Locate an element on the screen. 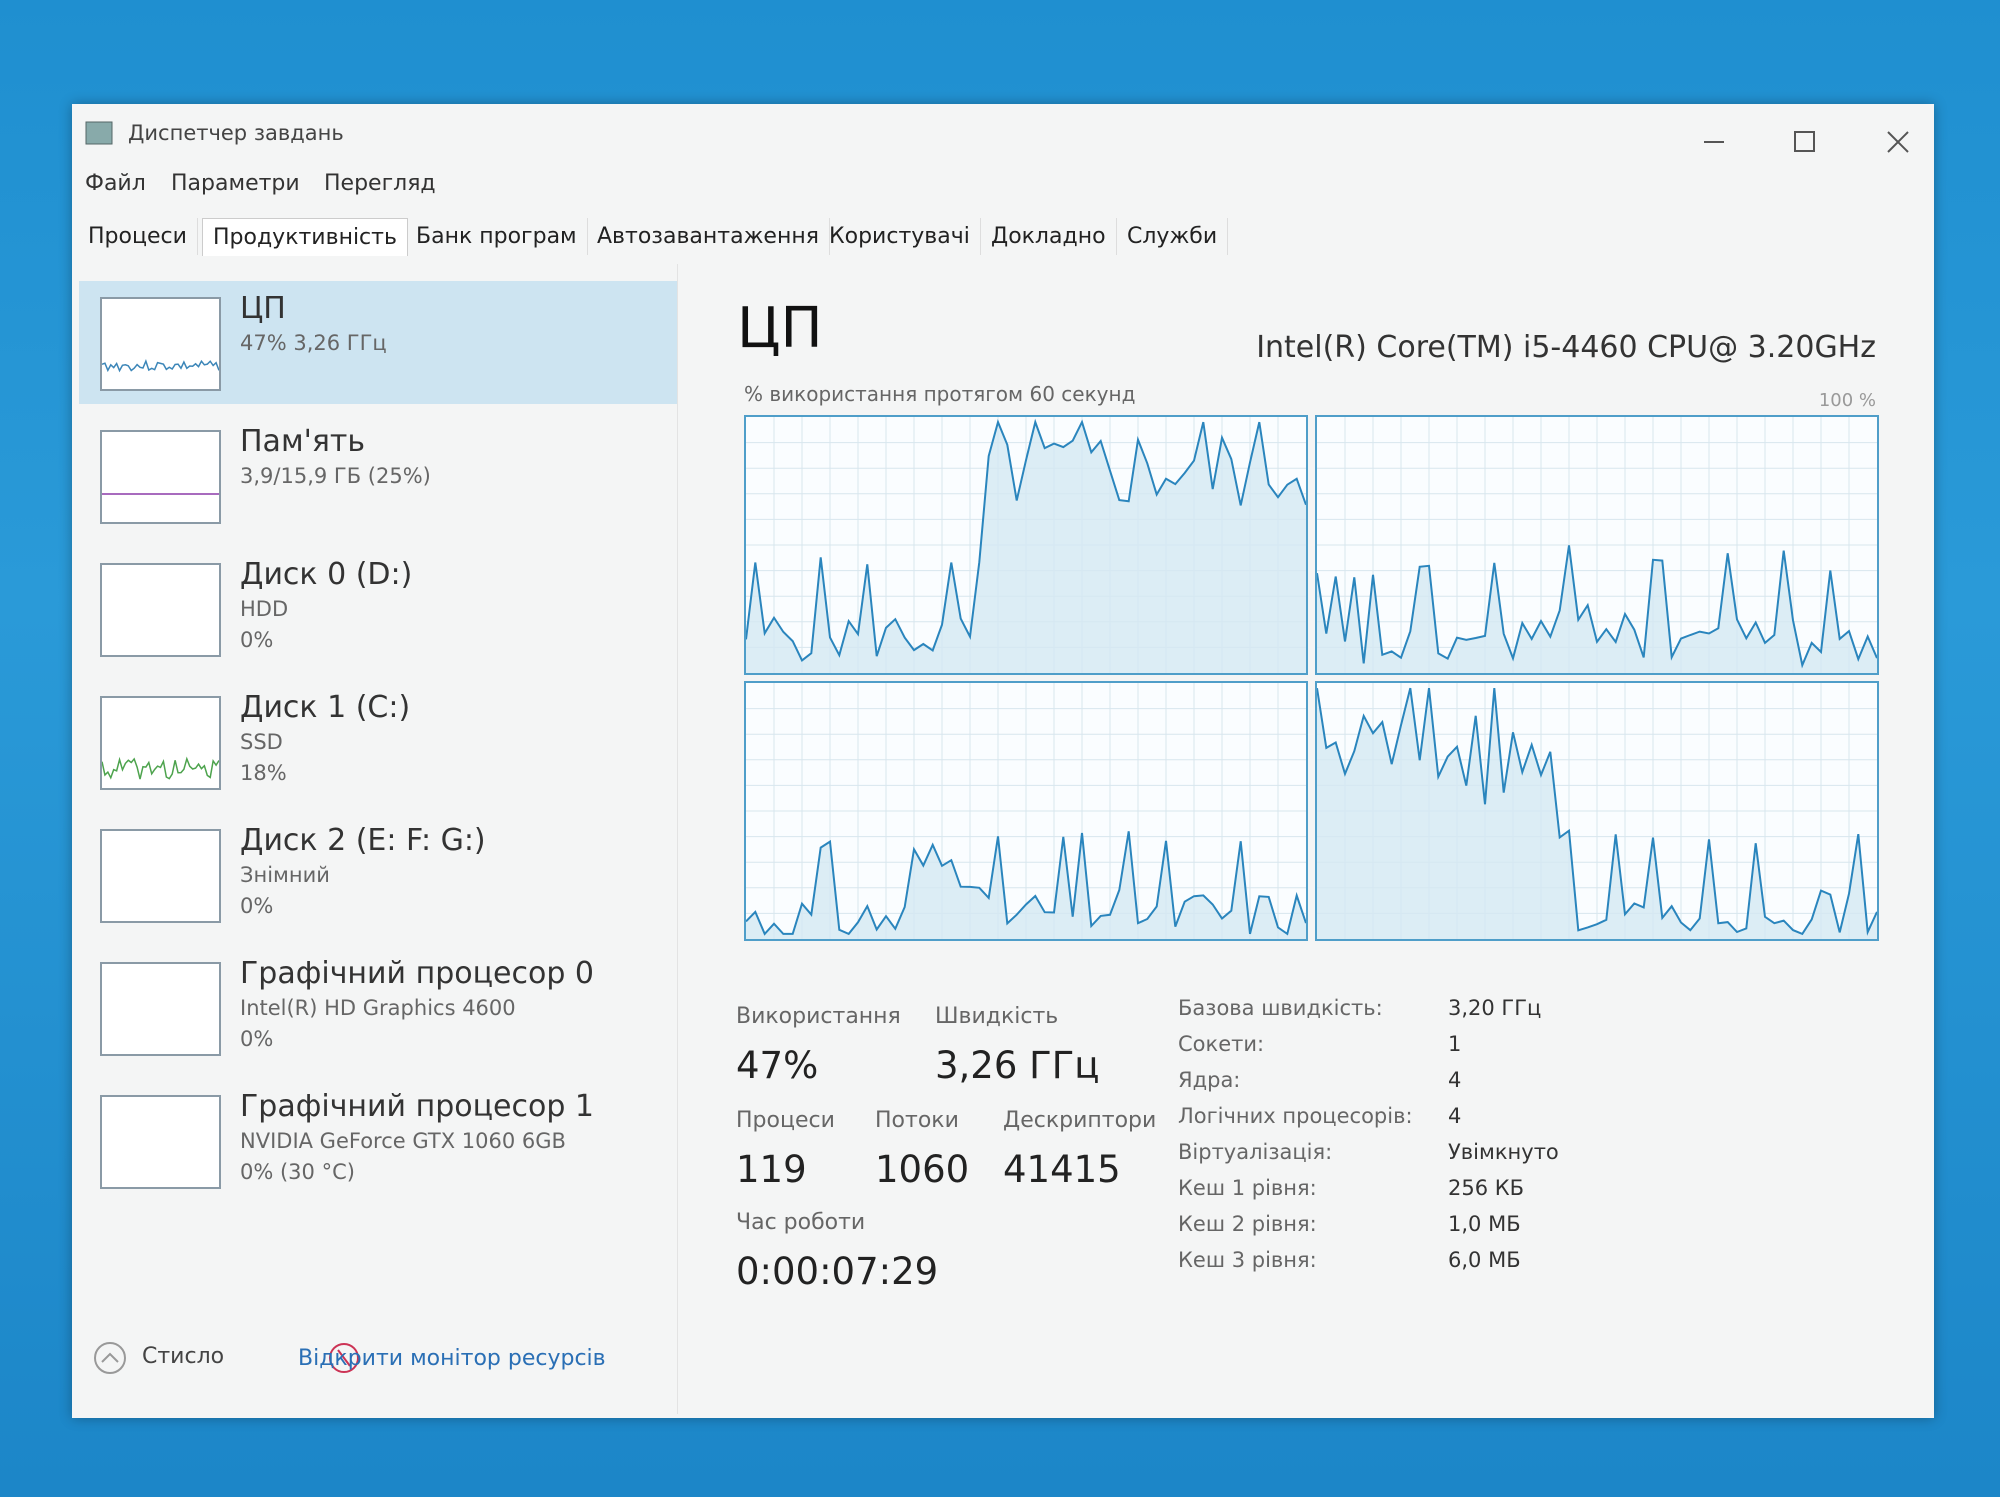 This screenshot has width=2000, height=1497. detail-value: 6,0 МБ is located at coordinates (1484, 1260).